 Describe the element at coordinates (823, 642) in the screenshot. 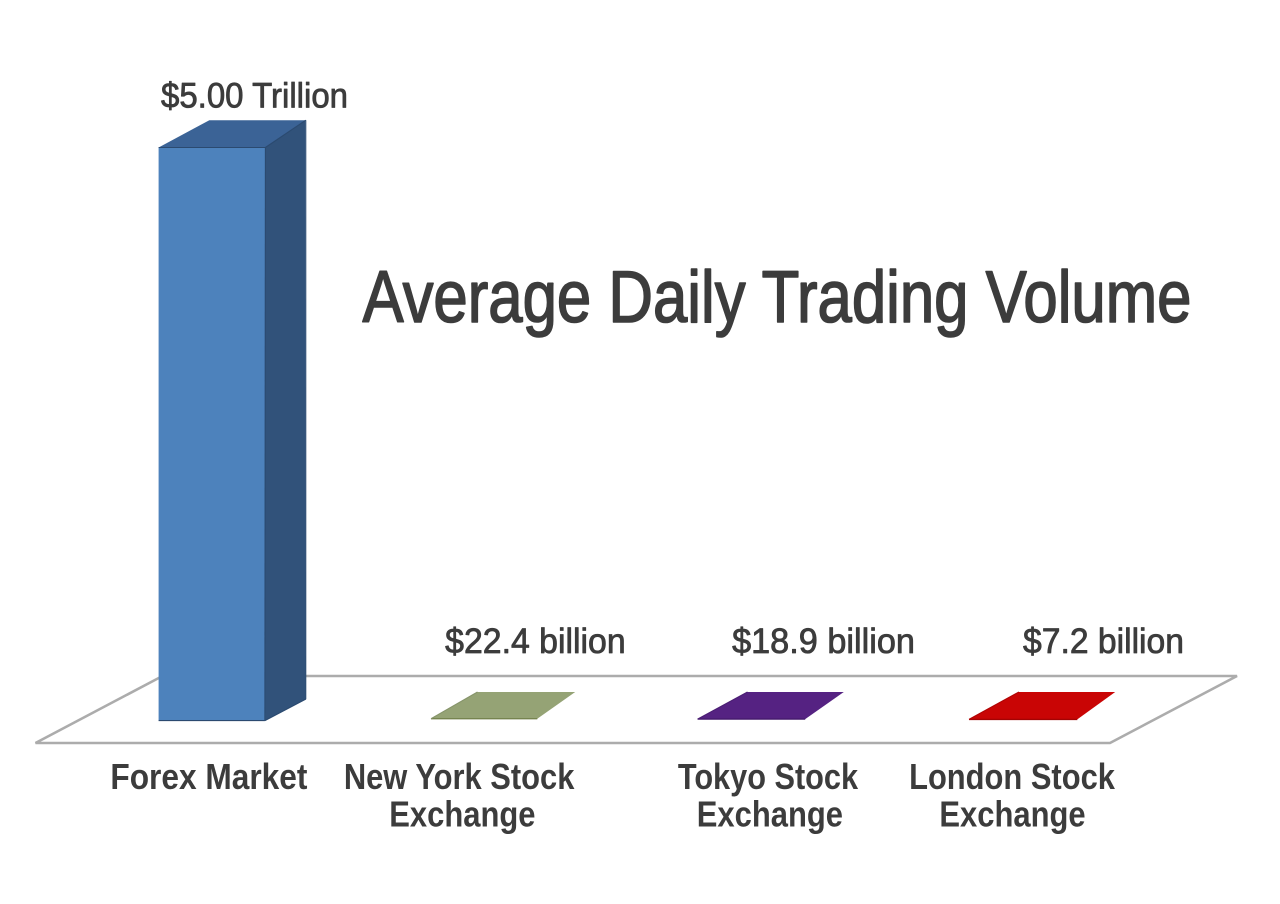

I see `svg-text: $18.9 billion` at that location.